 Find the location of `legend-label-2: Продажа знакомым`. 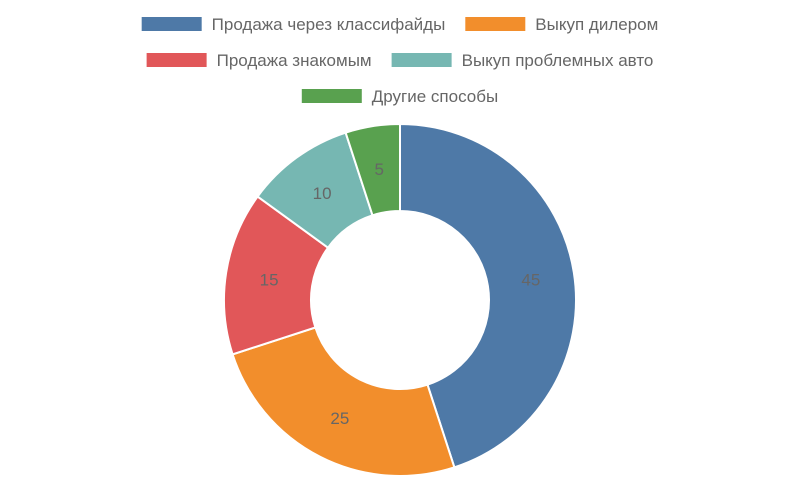

legend-label-2: Продажа знакомым is located at coordinates (294, 60).